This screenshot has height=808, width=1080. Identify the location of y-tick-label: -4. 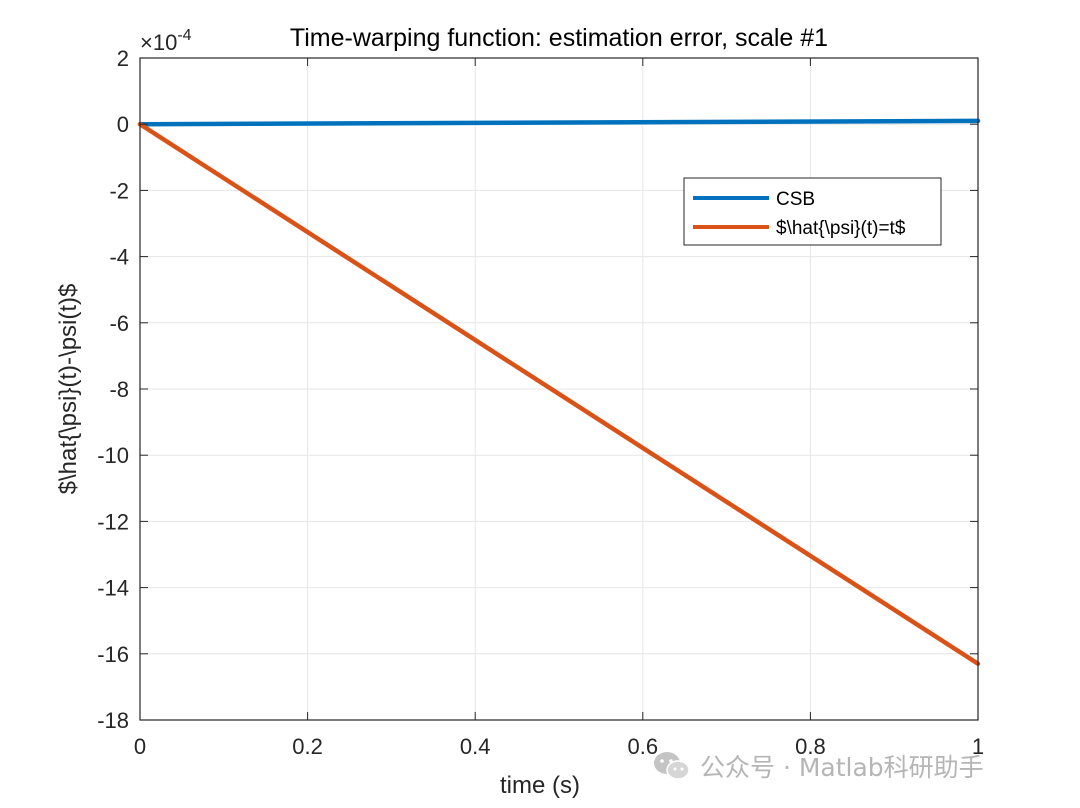
(119, 257).